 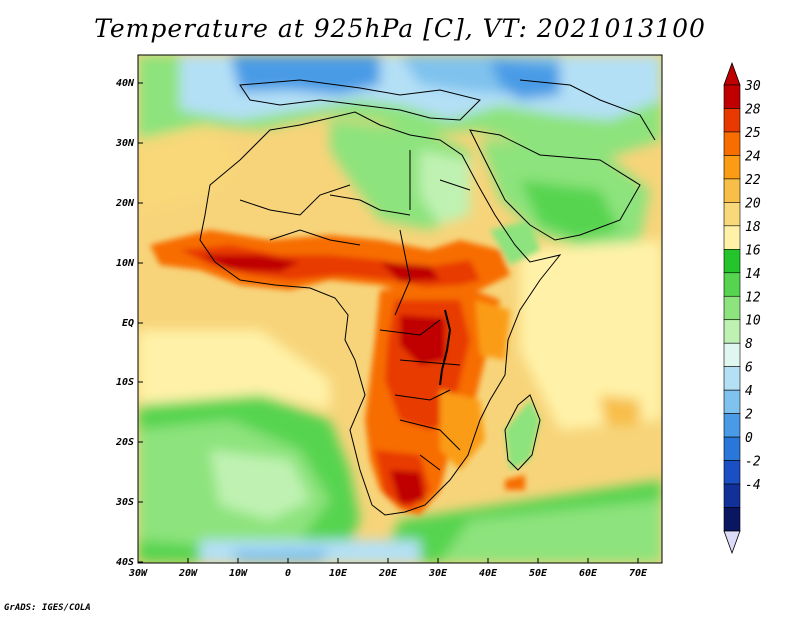 I want to click on colorbar-label: 20, so click(x=753, y=203).